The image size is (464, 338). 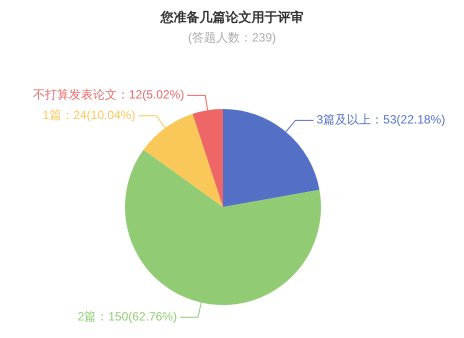 What do you see at coordinates (232, 17) in the screenshot?
I see `chart-title: 您准备几篇论文用于评审` at bounding box center [232, 17].